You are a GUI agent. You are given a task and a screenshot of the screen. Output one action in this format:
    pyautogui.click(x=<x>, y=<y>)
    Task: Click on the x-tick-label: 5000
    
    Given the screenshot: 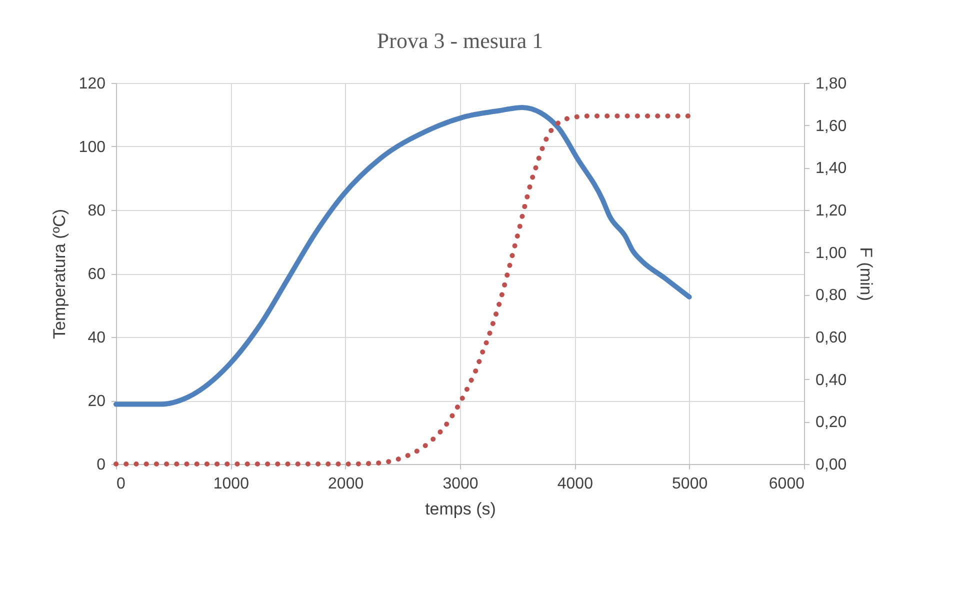 What is the action you would take?
    pyautogui.click(x=690, y=484)
    